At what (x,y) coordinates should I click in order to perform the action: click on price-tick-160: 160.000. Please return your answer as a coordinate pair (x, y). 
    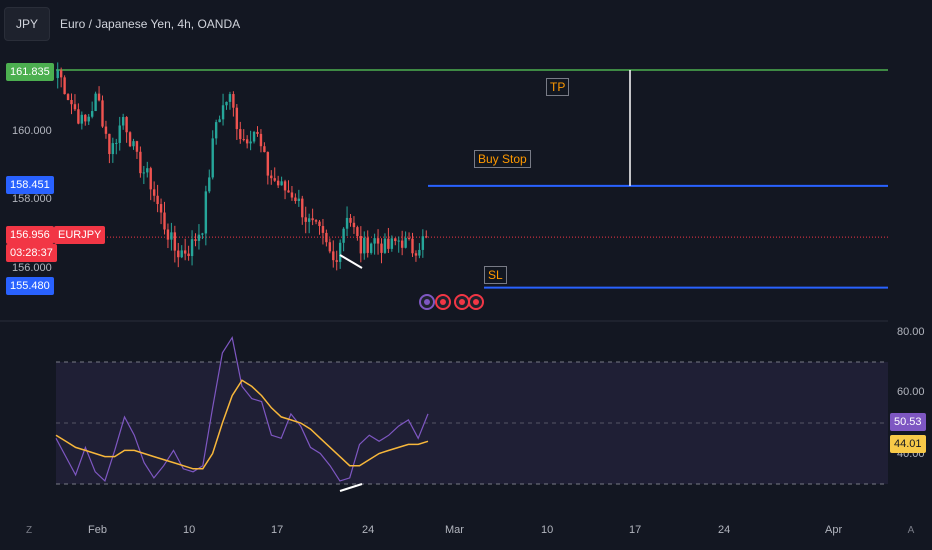
    Looking at the image, I should click on (32, 131).